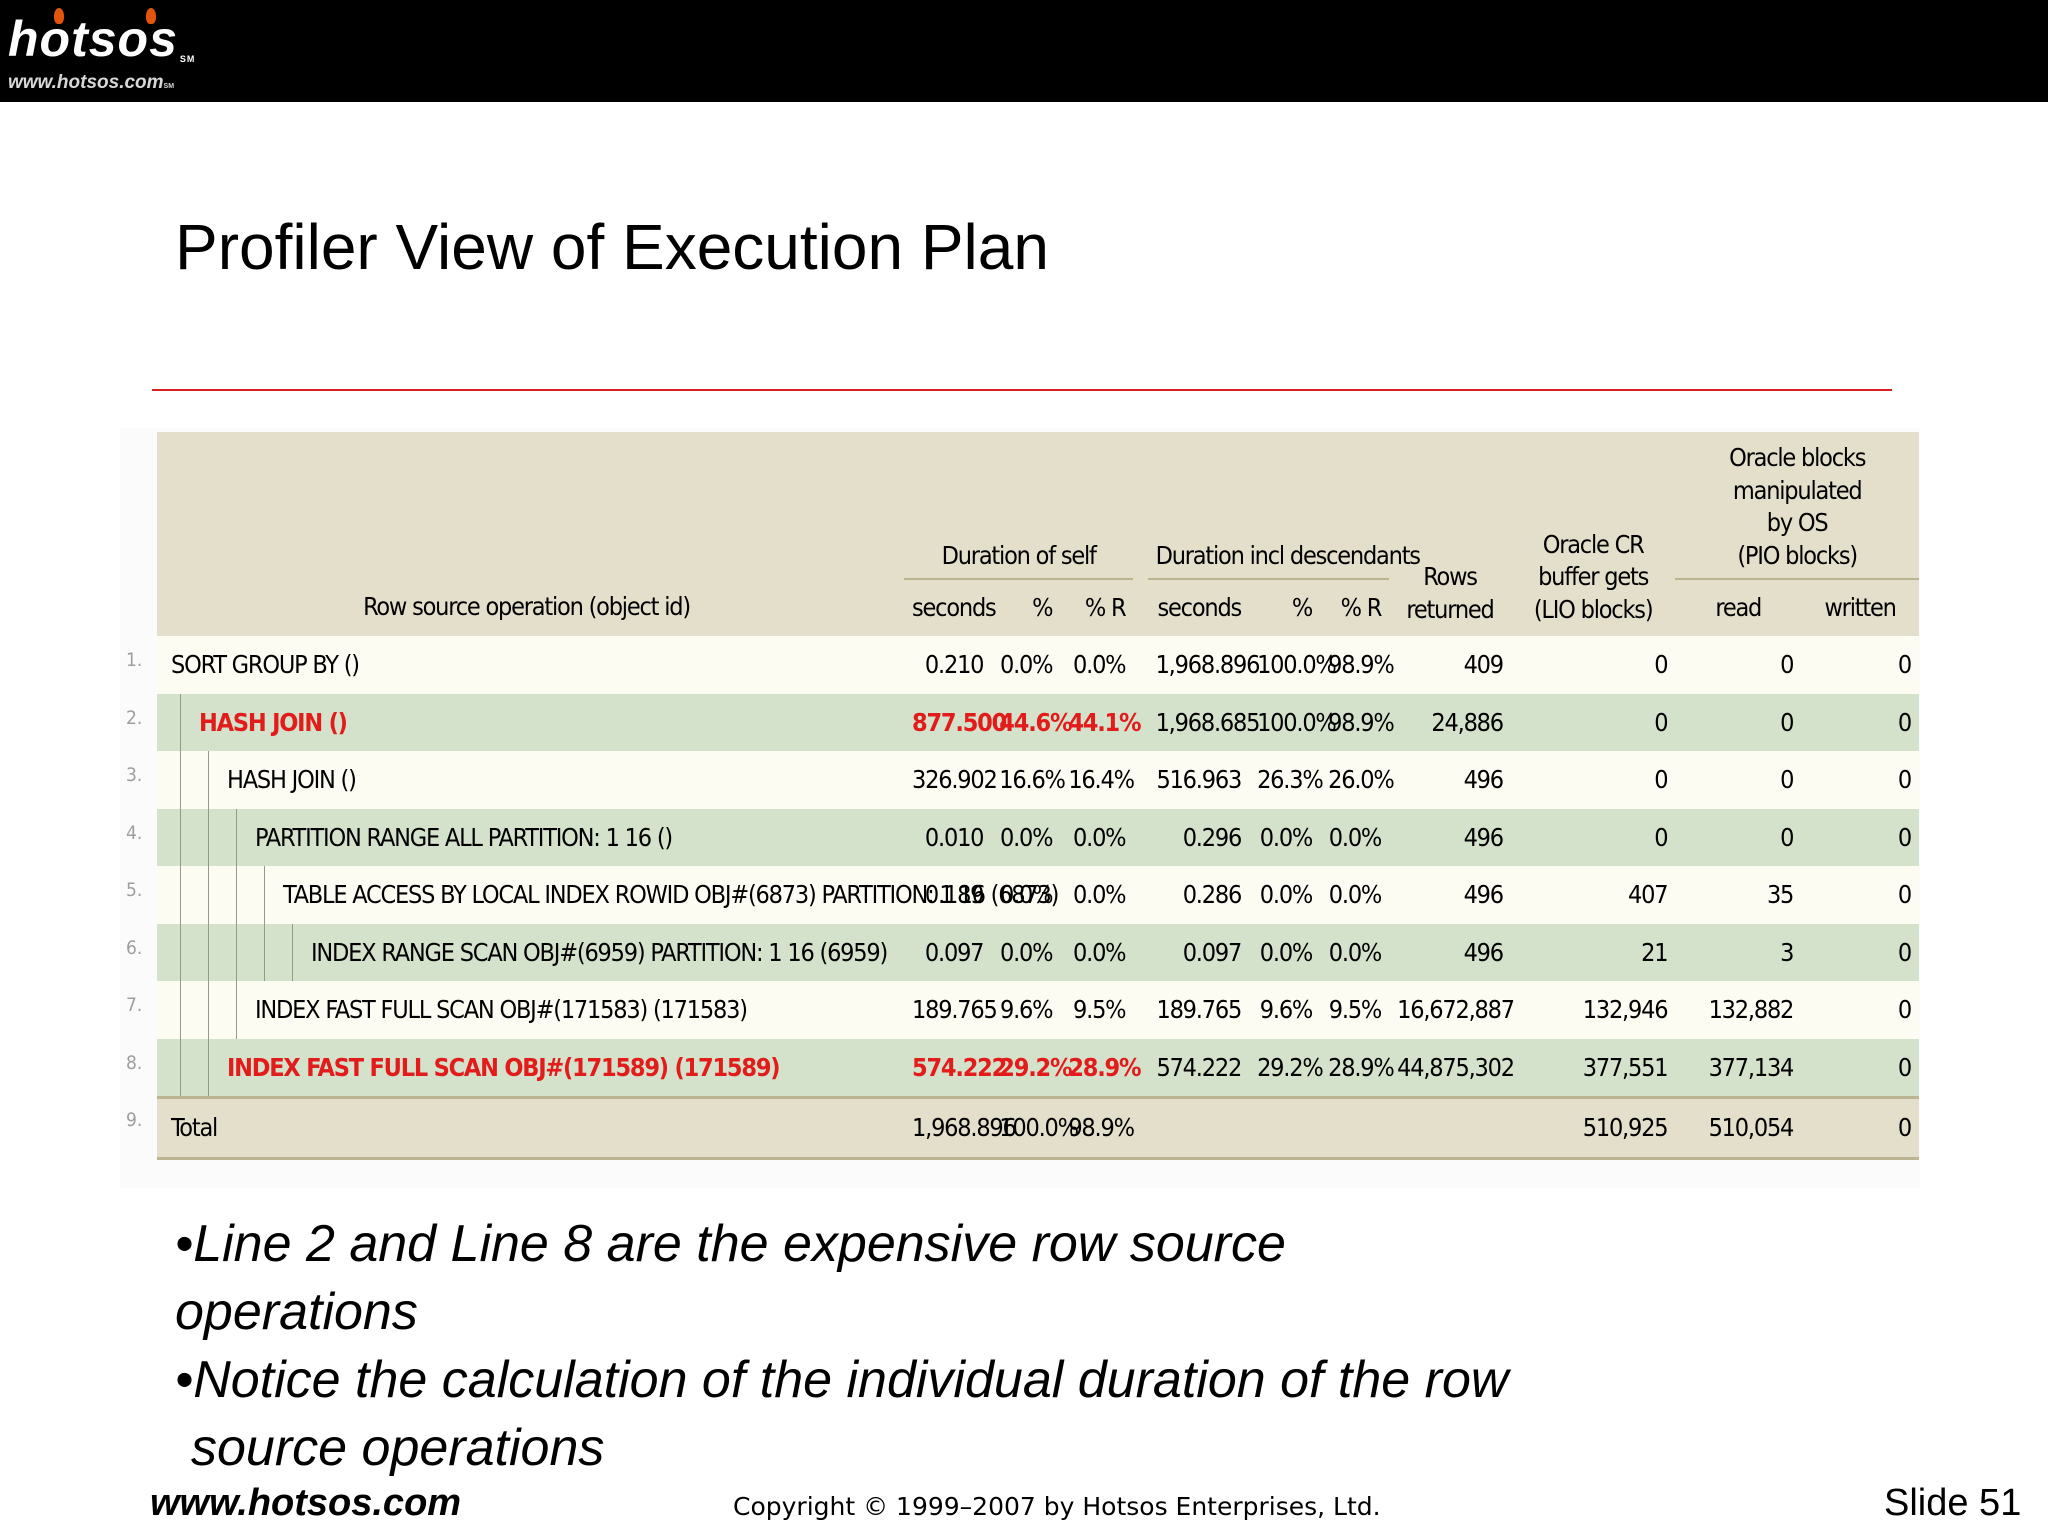 This screenshot has width=2048, height=1536. Describe the element at coordinates (955, 1068) in the screenshot. I see `self-seconds-cell: 574.222` at that location.